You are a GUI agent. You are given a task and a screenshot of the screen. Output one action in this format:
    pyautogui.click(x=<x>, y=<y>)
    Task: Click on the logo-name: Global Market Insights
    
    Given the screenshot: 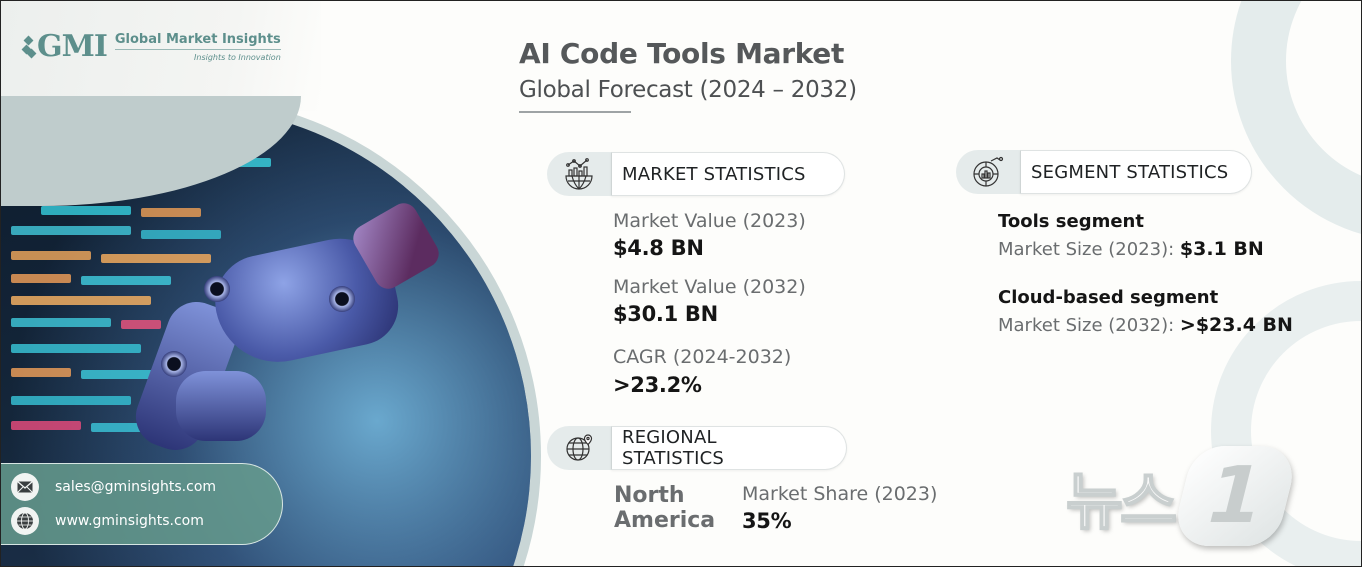 What is the action you would take?
    pyautogui.click(x=197, y=41)
    